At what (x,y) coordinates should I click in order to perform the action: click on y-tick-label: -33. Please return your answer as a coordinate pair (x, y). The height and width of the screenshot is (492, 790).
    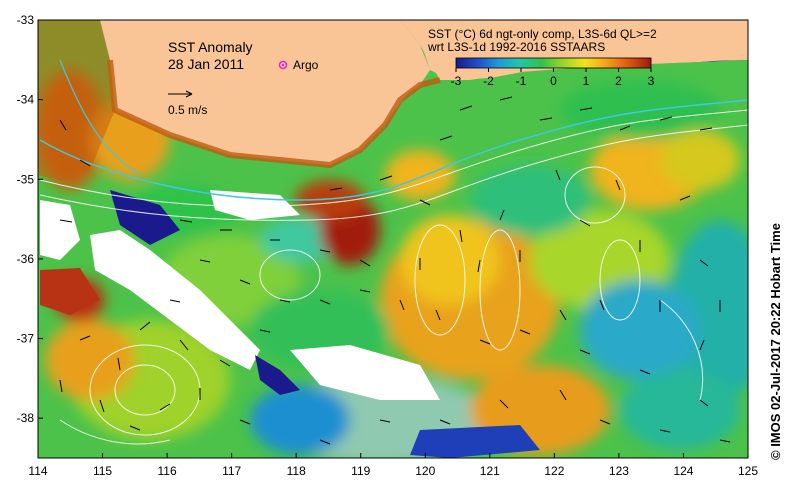
    Looking at the image, I should click on (26, 20).